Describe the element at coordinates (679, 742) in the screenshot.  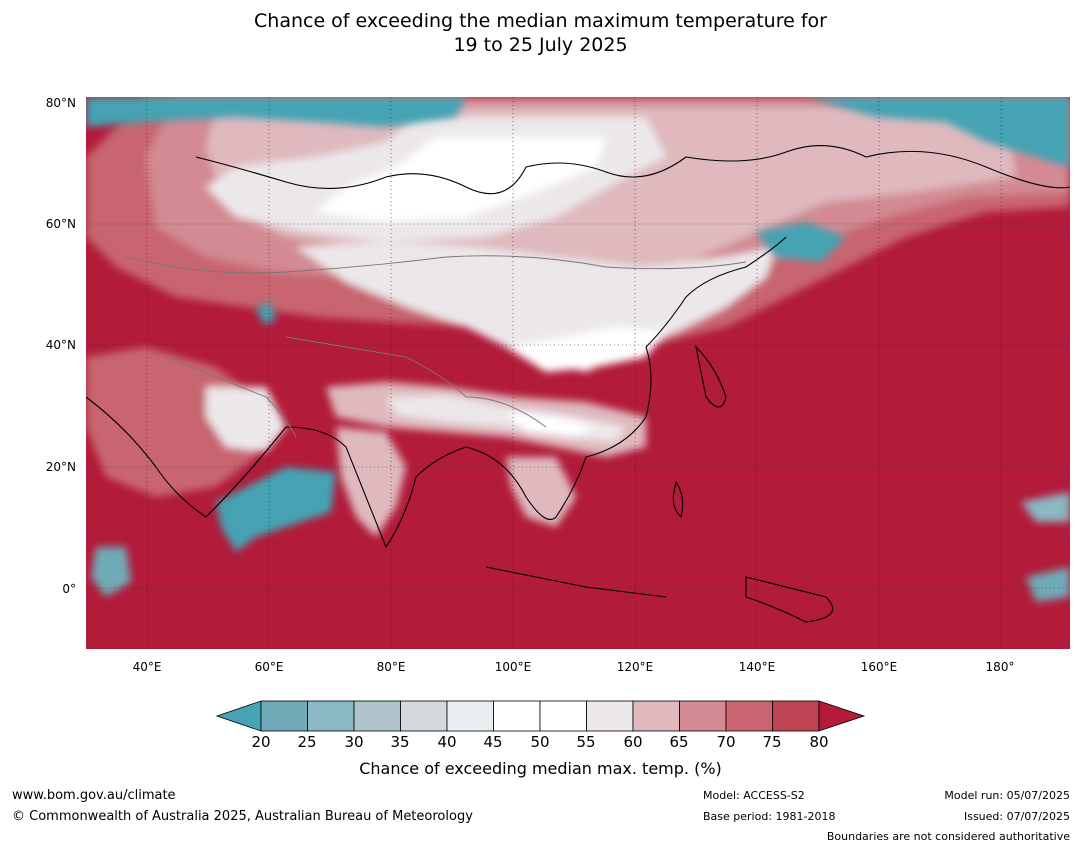
I see `colorbar-tick-65: 65` at that location.